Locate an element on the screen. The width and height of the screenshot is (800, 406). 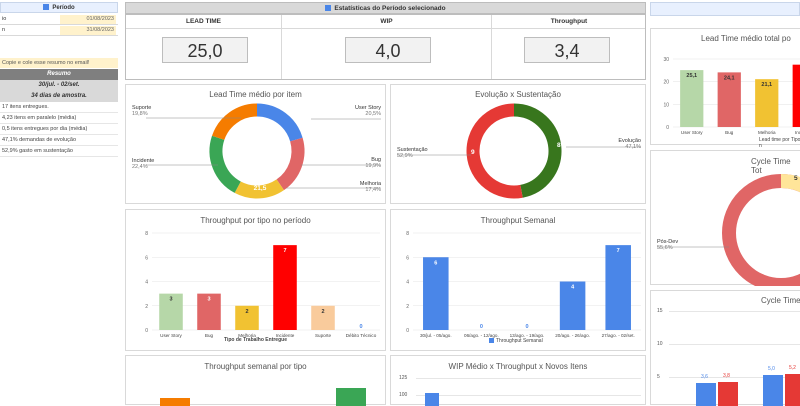
chart-title: Lead Time médio total po is located at coordinates (746, 38).